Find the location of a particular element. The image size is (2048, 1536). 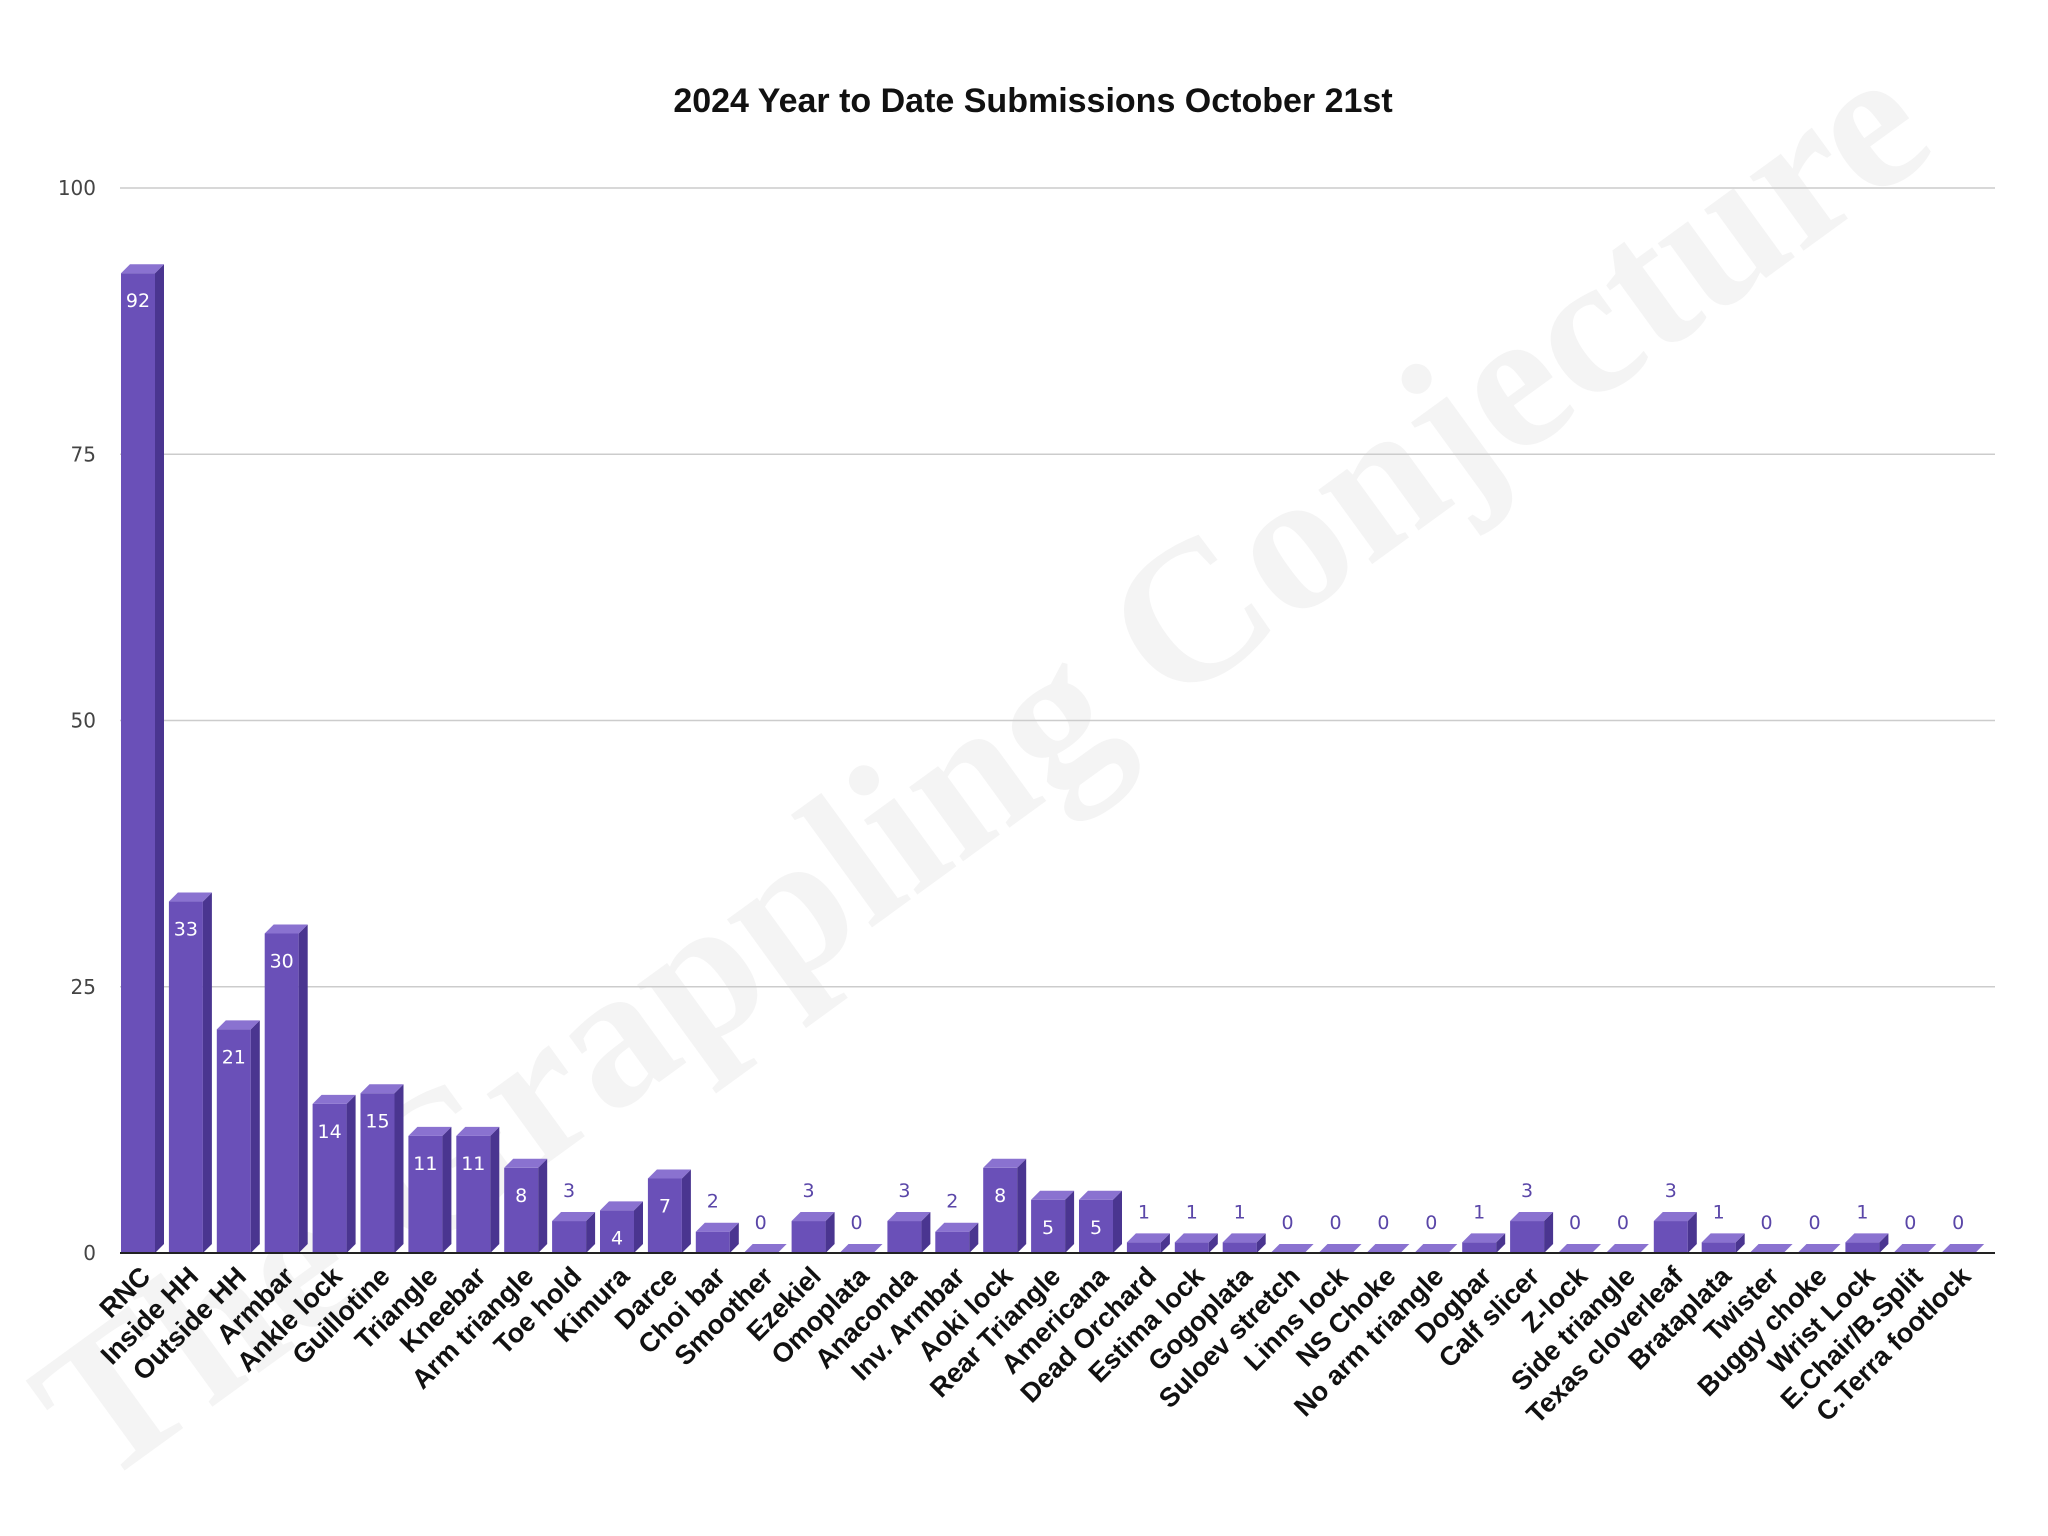

y-tick-label: 100 is located at coordinates (77, 188).